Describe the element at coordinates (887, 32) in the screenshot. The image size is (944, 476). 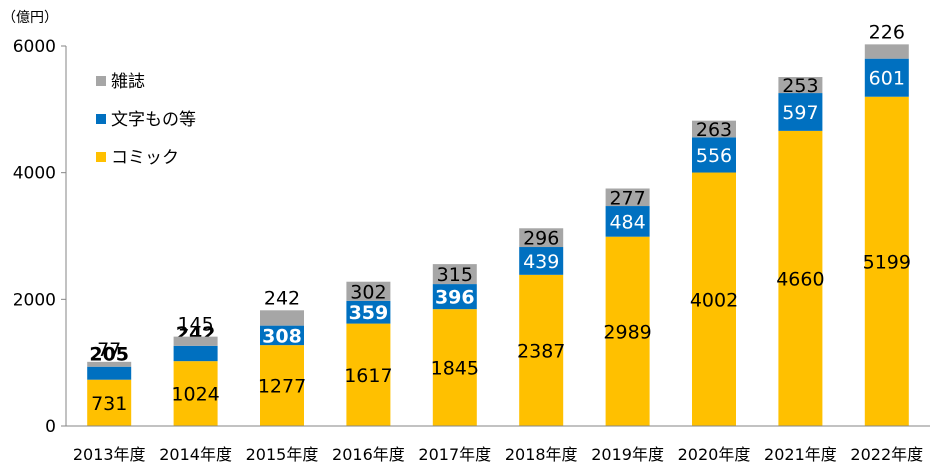
I see `data-label: 226` at that location.